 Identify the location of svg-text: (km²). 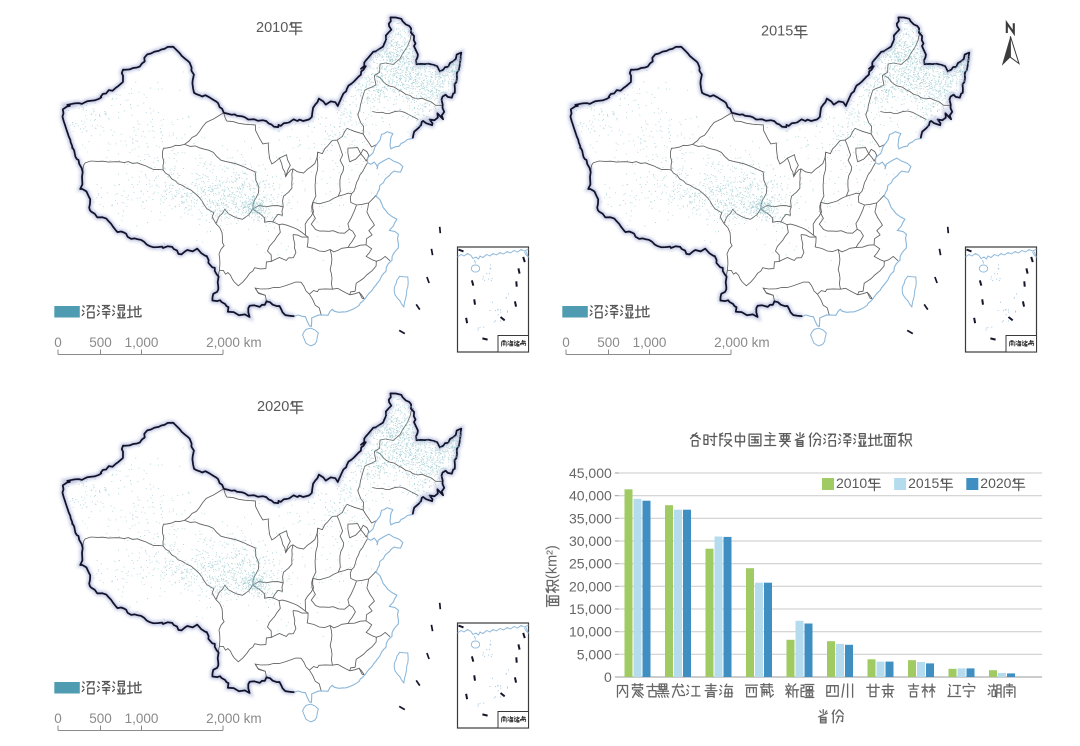
(553, 562).